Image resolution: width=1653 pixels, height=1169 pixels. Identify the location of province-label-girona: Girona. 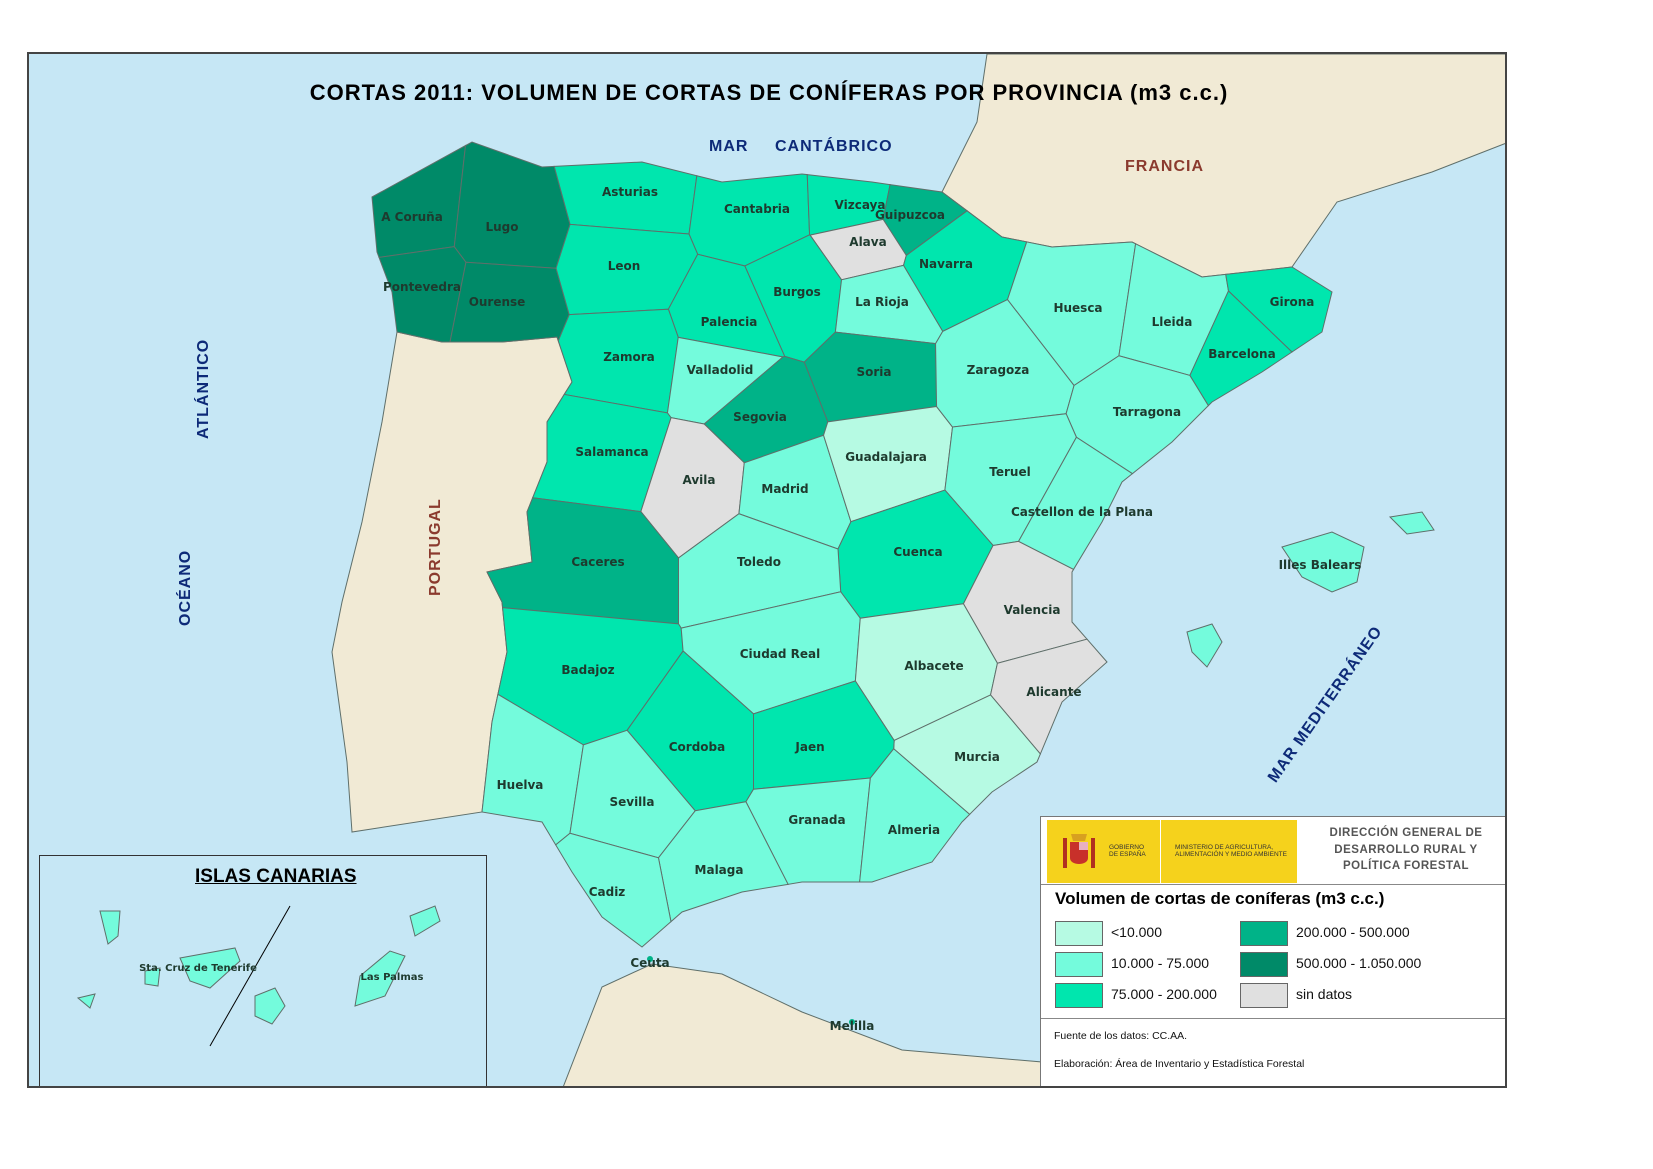
(1292, 302).